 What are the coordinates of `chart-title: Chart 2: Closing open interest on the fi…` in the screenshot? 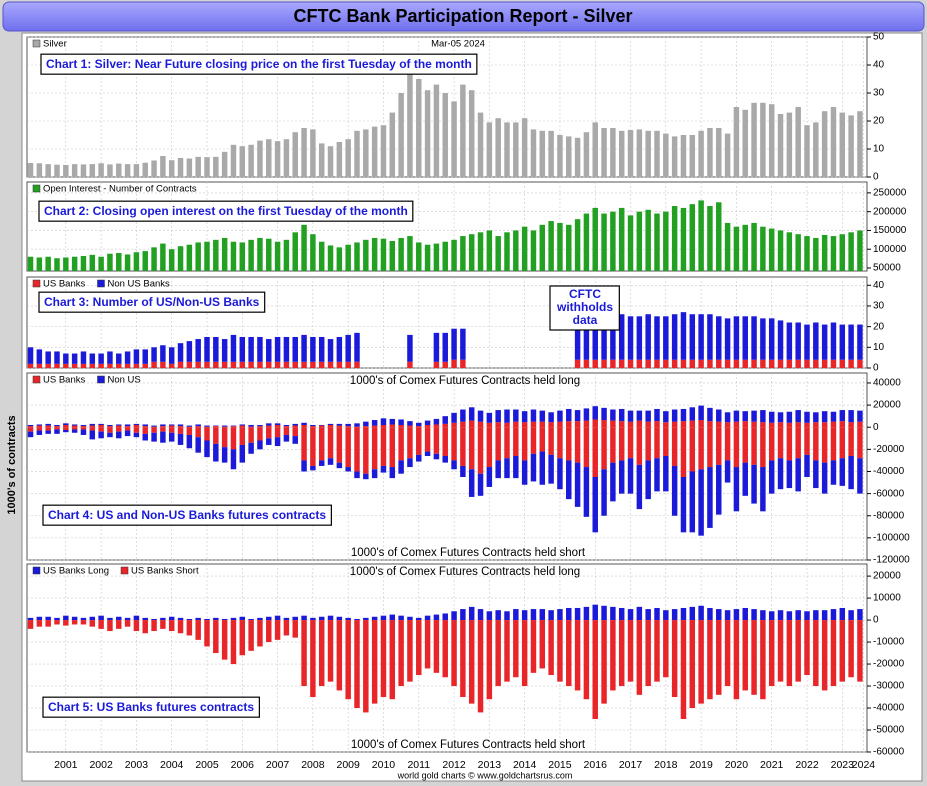 It's located at (226, 211).